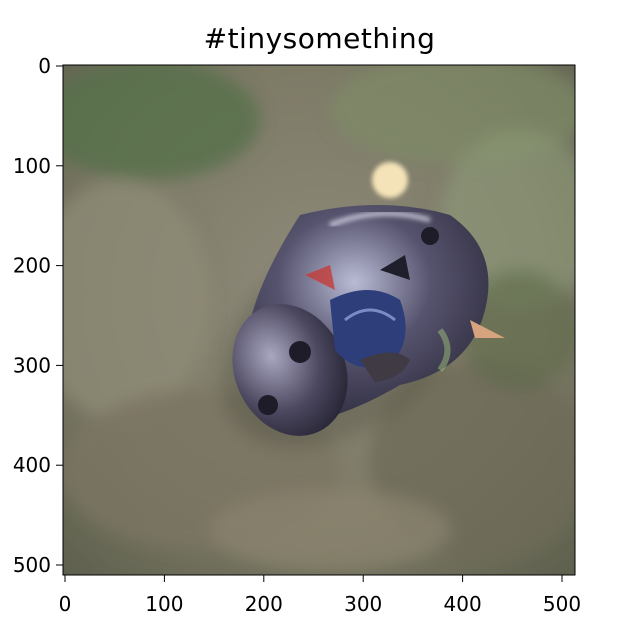 The image size is (639, 639). I want to click on x-tick-label: 100, so click(164, 604).